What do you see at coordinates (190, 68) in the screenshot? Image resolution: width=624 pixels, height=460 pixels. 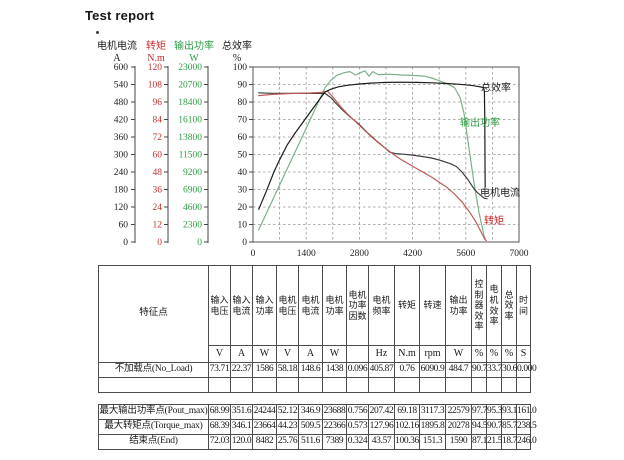 I see `axis-tick-label: 23000` at bounding box center [190, 68].